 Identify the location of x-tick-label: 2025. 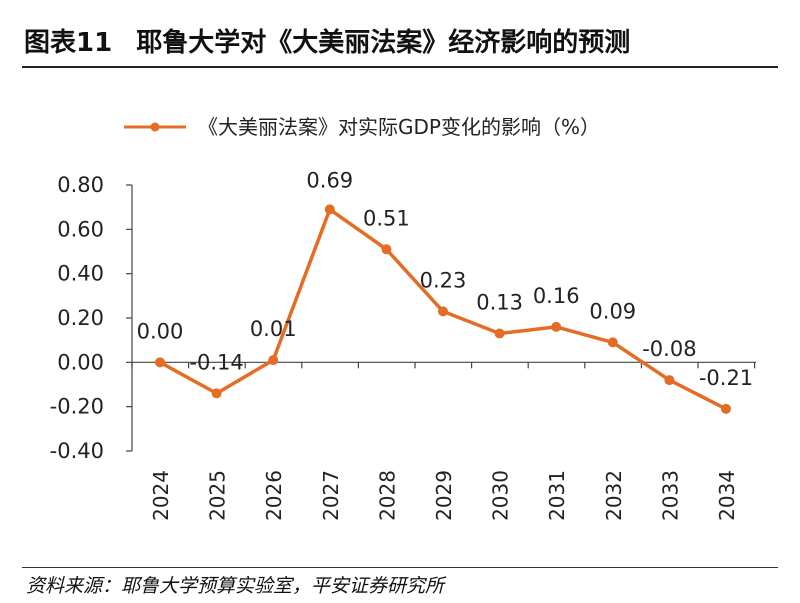
(218, 495).